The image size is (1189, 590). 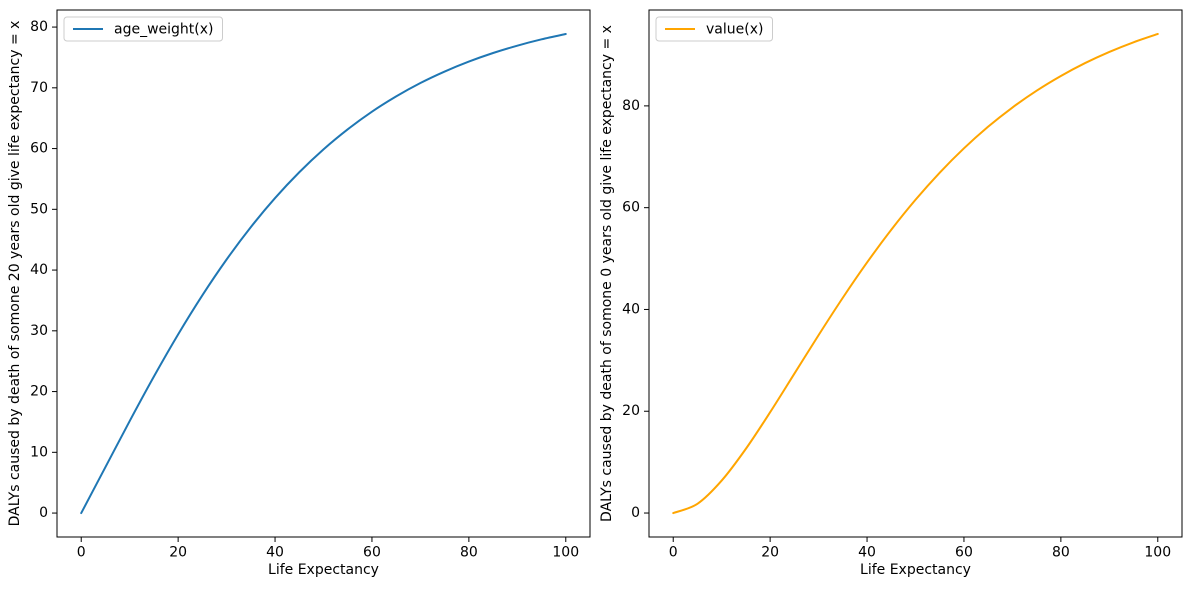 What do you see at coordinates (39, 209) in the screenshot?
I see `y-tick-label: 50` at bounding box center [39, 209].